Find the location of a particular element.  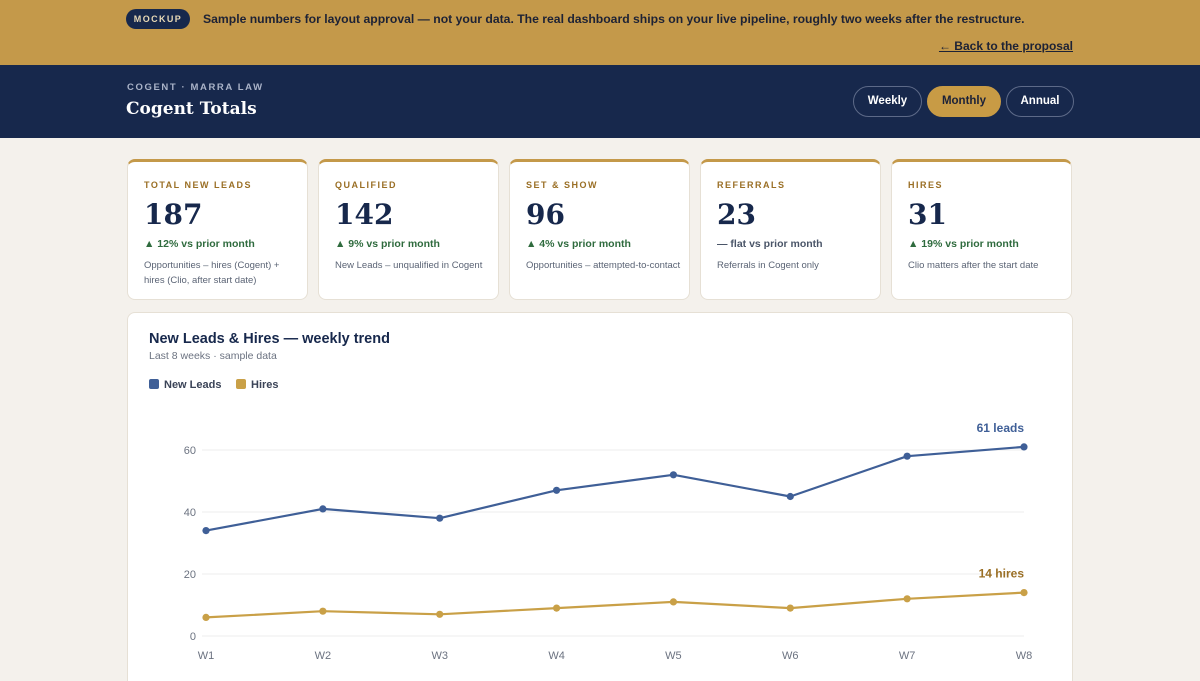

kpi-value: 31 is located at coordinates (927, 214).